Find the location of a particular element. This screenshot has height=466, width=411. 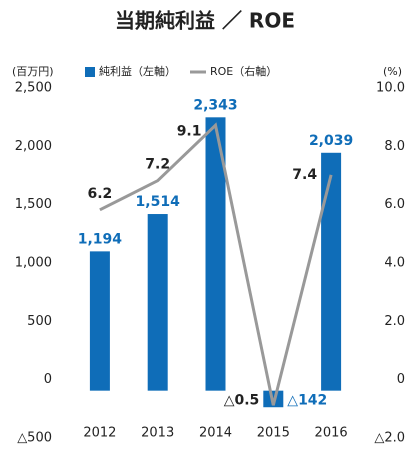

y-tick-label: 2,500 is located at coordinates (33, 88).